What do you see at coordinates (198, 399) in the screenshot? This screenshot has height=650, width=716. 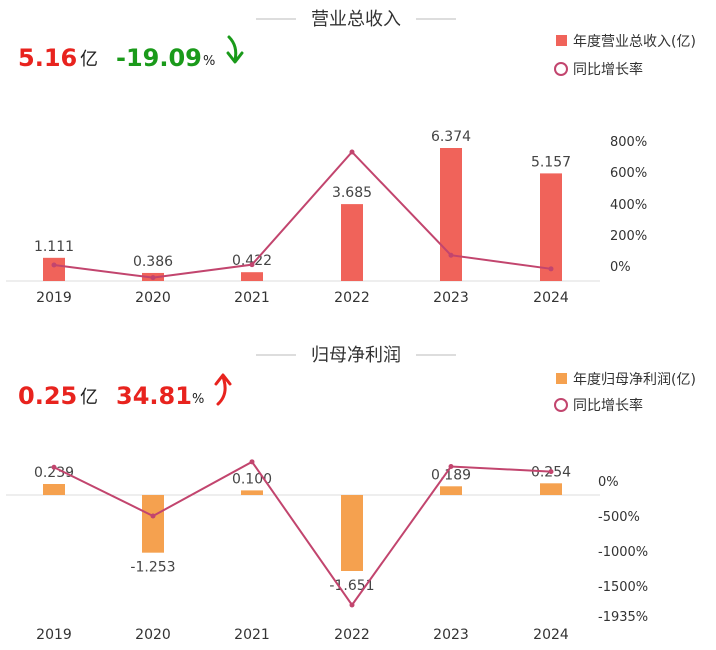 I see `profit-kpi-pct: %` at bounding box center [198, 399].